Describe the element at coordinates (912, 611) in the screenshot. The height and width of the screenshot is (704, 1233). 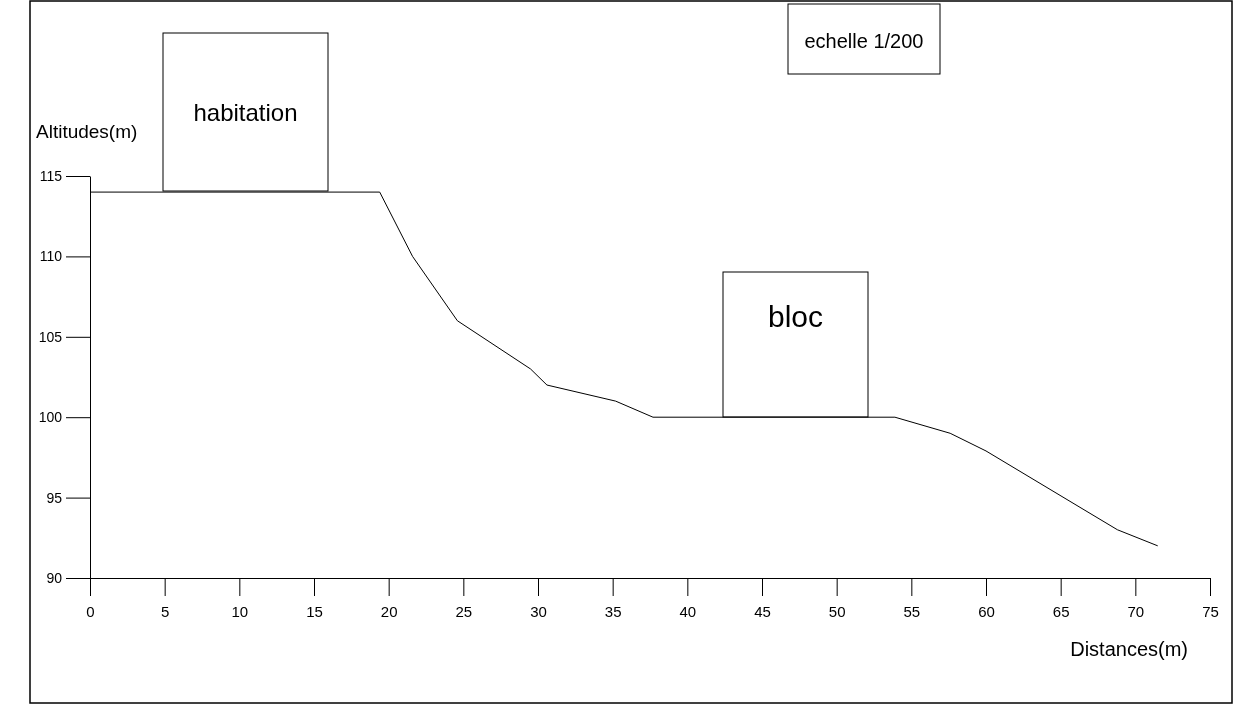
I see `x-tick-label: 55` at that location.